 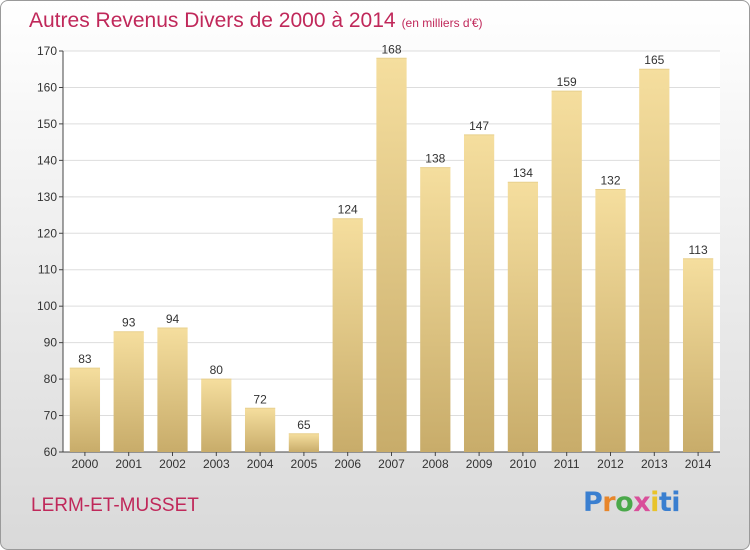 I want to click on data-label: 124, so click(x=348, y=210).